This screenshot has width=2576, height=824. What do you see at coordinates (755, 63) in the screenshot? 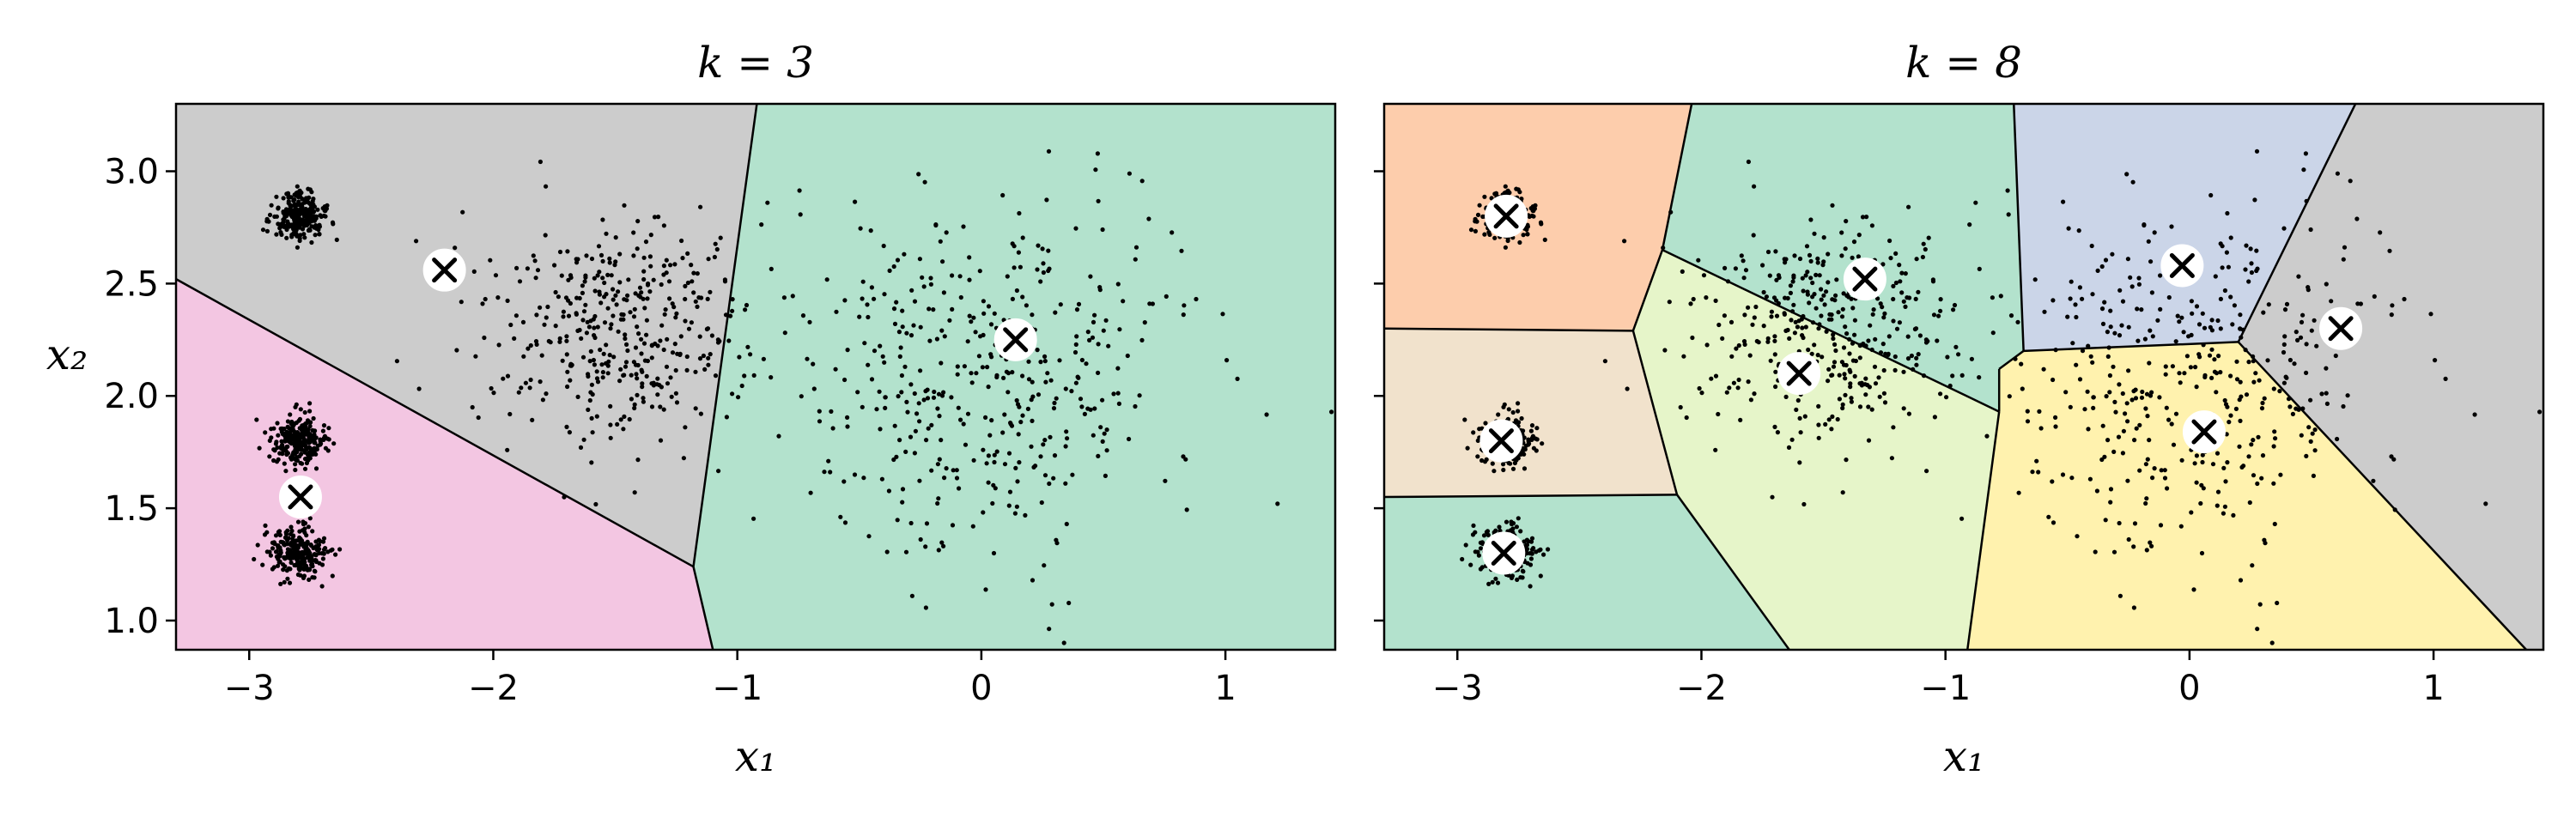
I see `chart-title: k = 3` at bounding box center [755, 63].